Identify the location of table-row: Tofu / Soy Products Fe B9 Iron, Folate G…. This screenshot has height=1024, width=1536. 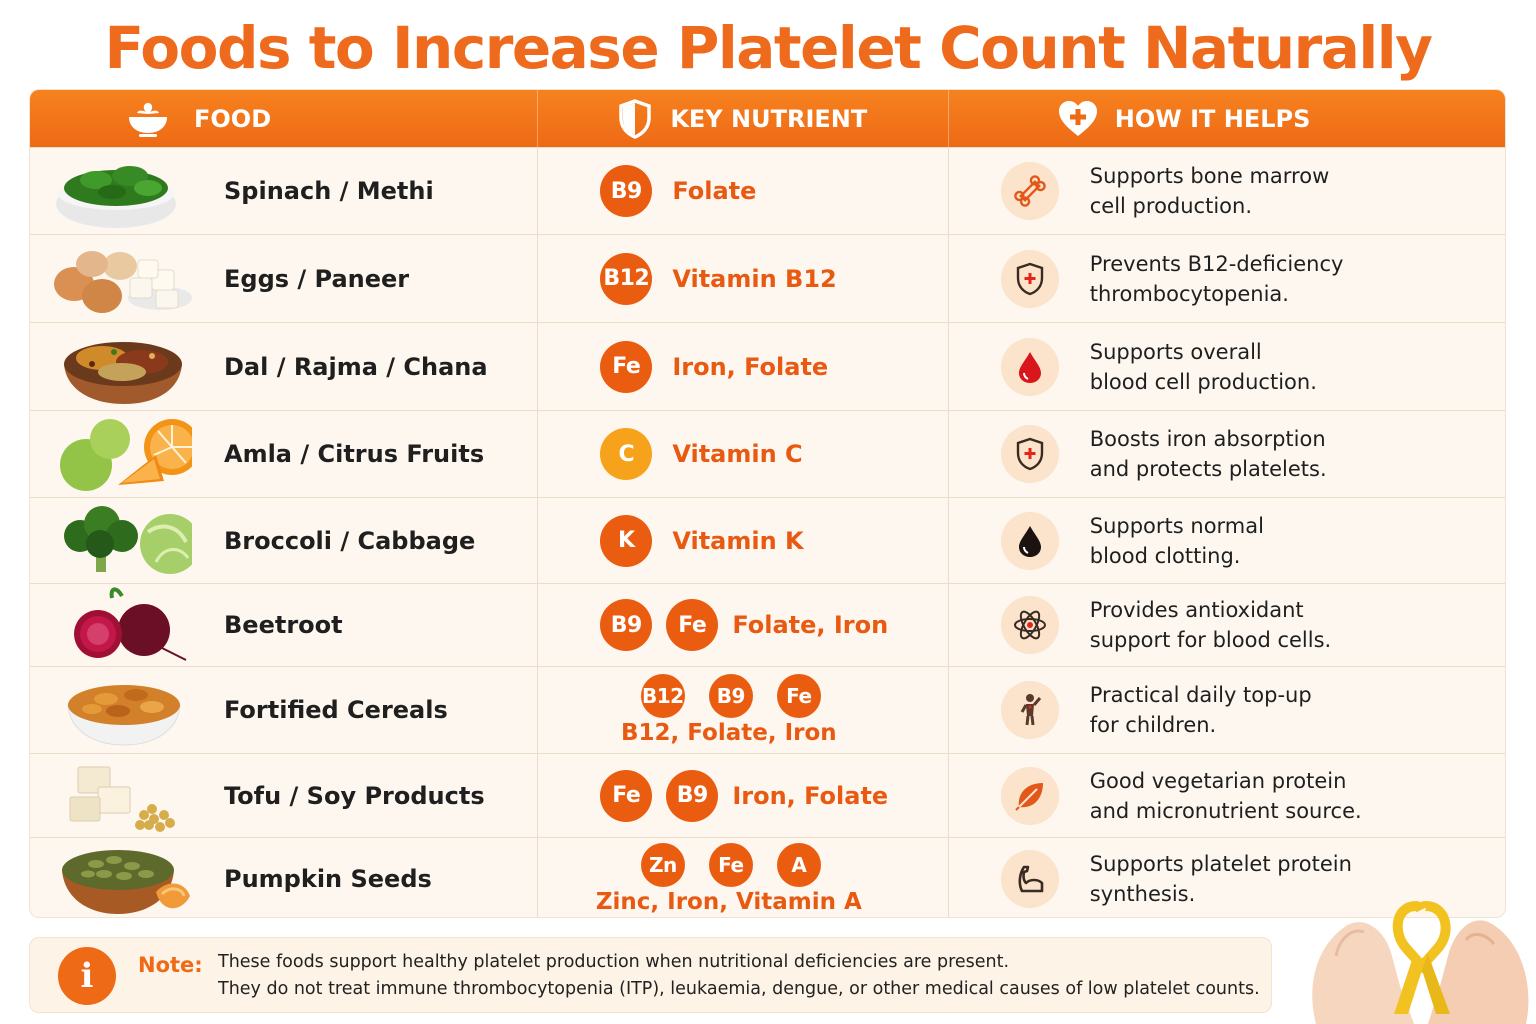
(767, 795).